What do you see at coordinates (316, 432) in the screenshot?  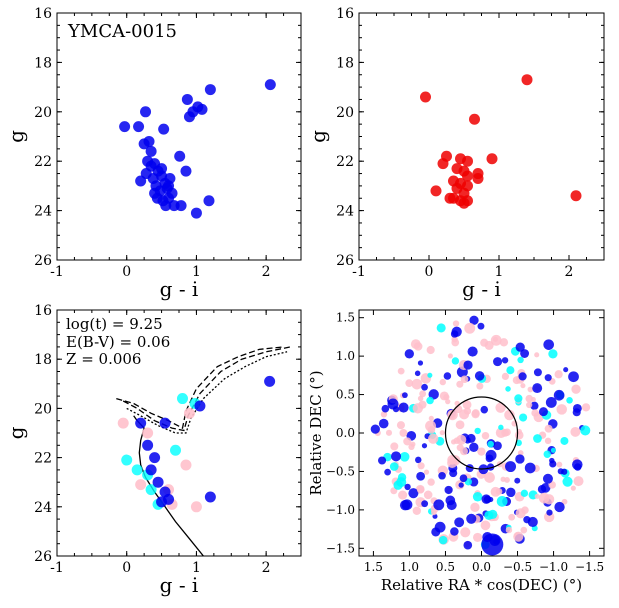 I see `y-axis-label: Relative DEC (°)` at bounding box center [316, 432].